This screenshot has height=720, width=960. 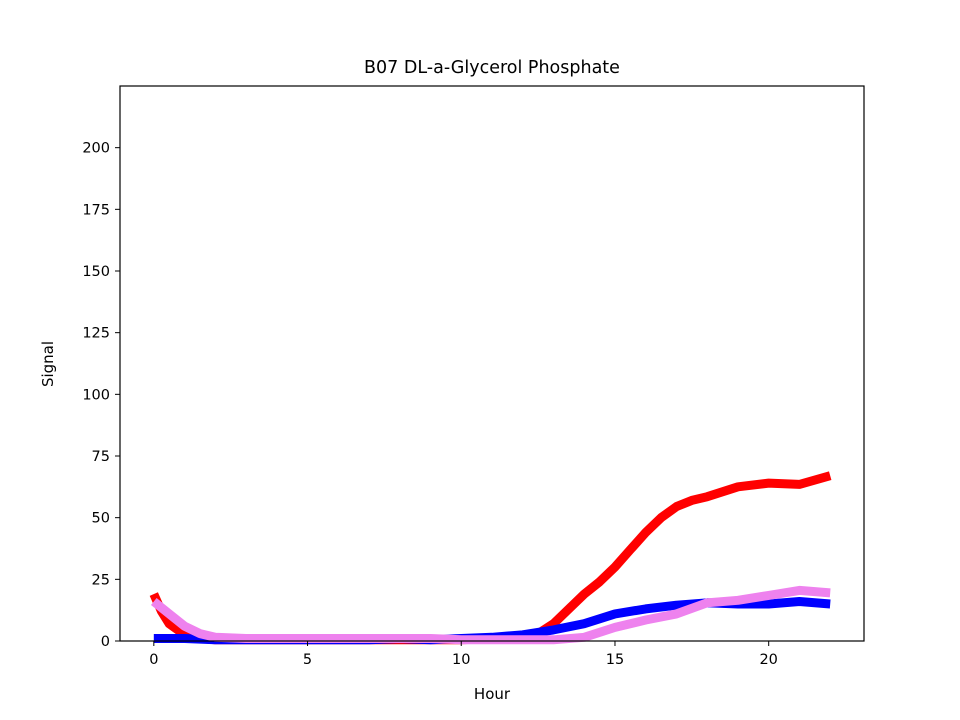 I want to click on y-axis-ticks: 0 25 50 75 100 125 150 175 200, so click(x=101, y=395).